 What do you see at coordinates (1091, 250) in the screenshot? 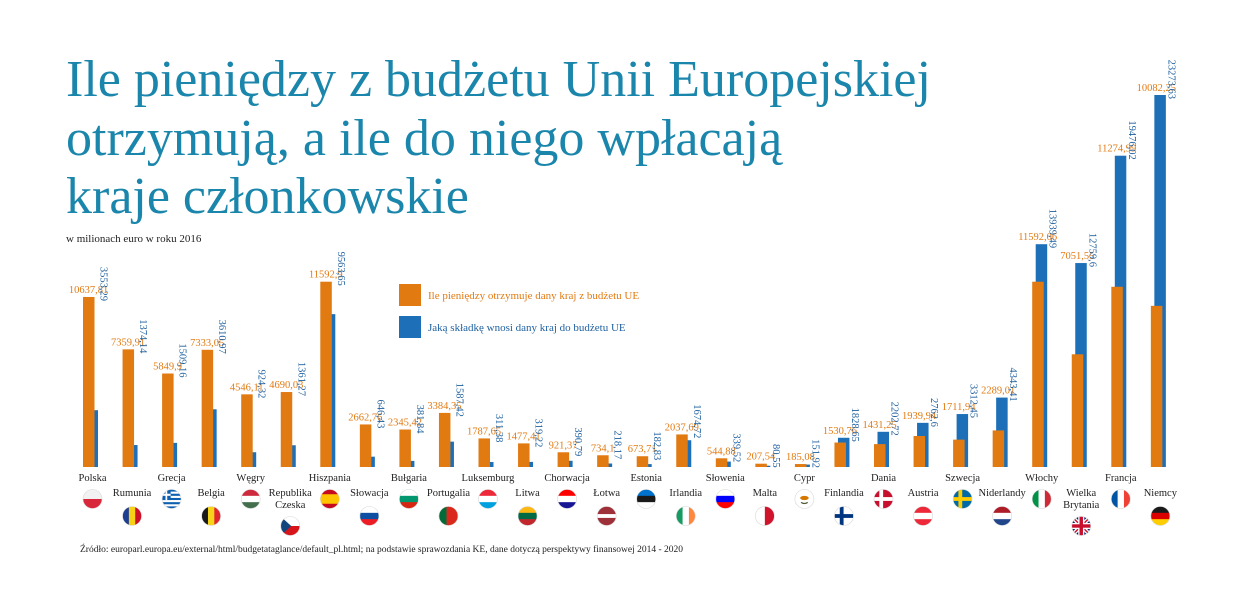
I see `value-contributed-wielka-brytania: 12759,6` at bounding box center [1091, 250].